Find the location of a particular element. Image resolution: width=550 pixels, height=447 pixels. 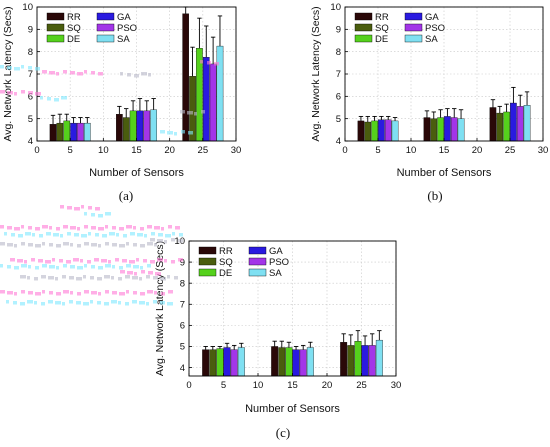

panel-label-b: (b) is located at coordinates (434, 195).